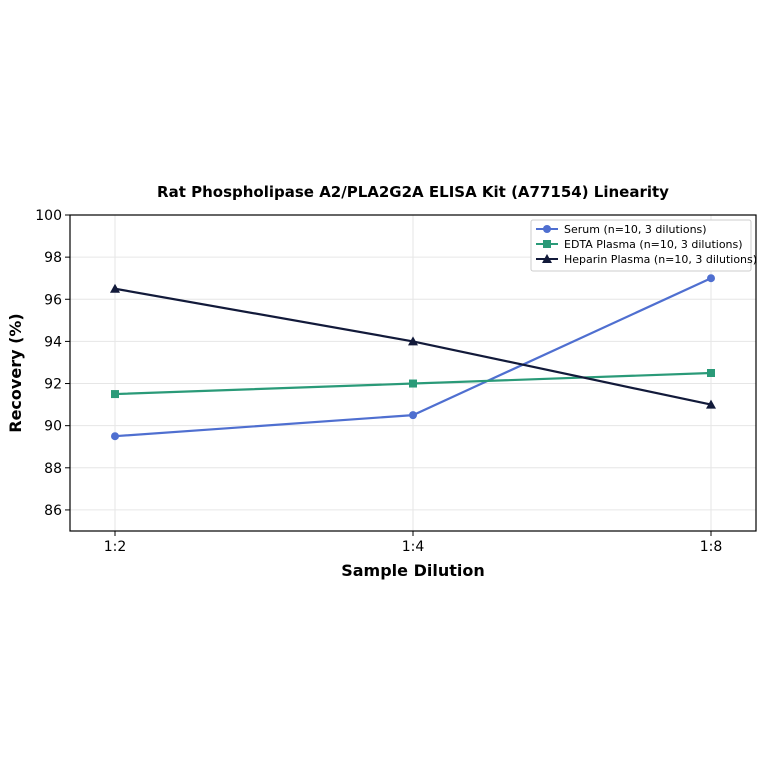 The image size is (764, 764). Describe the element at coordinates (635, 229) in the screenshot. I see `legend-label: Serum (n=10, 3 dilutions)` at that location.